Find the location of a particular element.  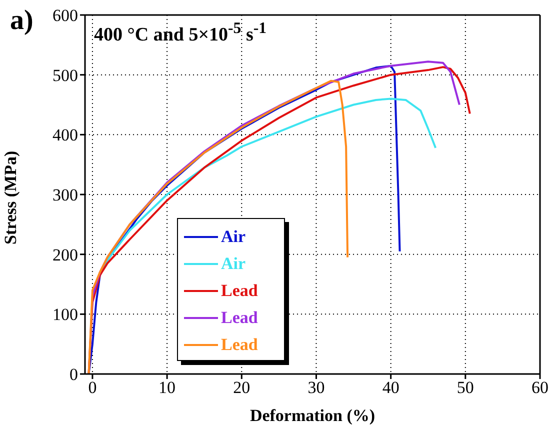

y-axis-title: Stress (MPa) is located at coordinates (10, 197).